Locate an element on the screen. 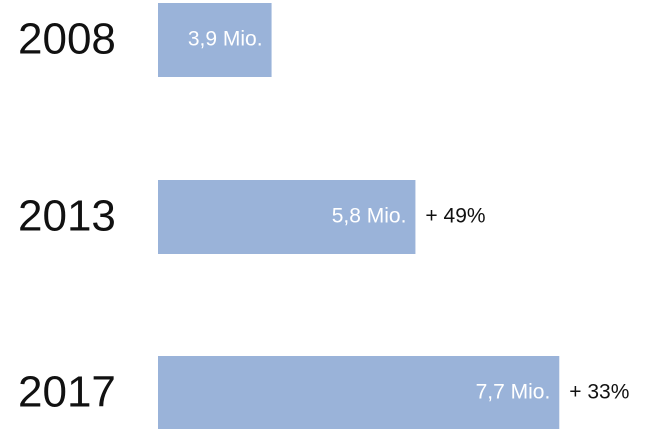  change-label: + 49% is located at coordinates (455, 216).